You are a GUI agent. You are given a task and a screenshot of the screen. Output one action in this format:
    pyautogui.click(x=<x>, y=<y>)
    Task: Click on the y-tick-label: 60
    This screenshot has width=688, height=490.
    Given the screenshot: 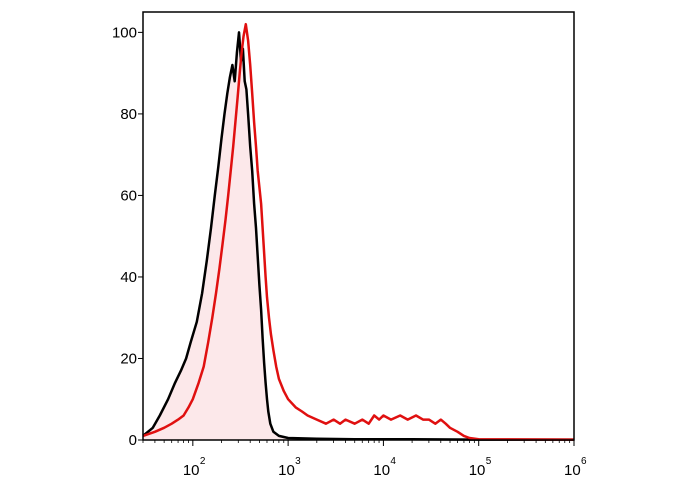 What is the action you would take?
    pyautogui.click(x=128, y=195)
    